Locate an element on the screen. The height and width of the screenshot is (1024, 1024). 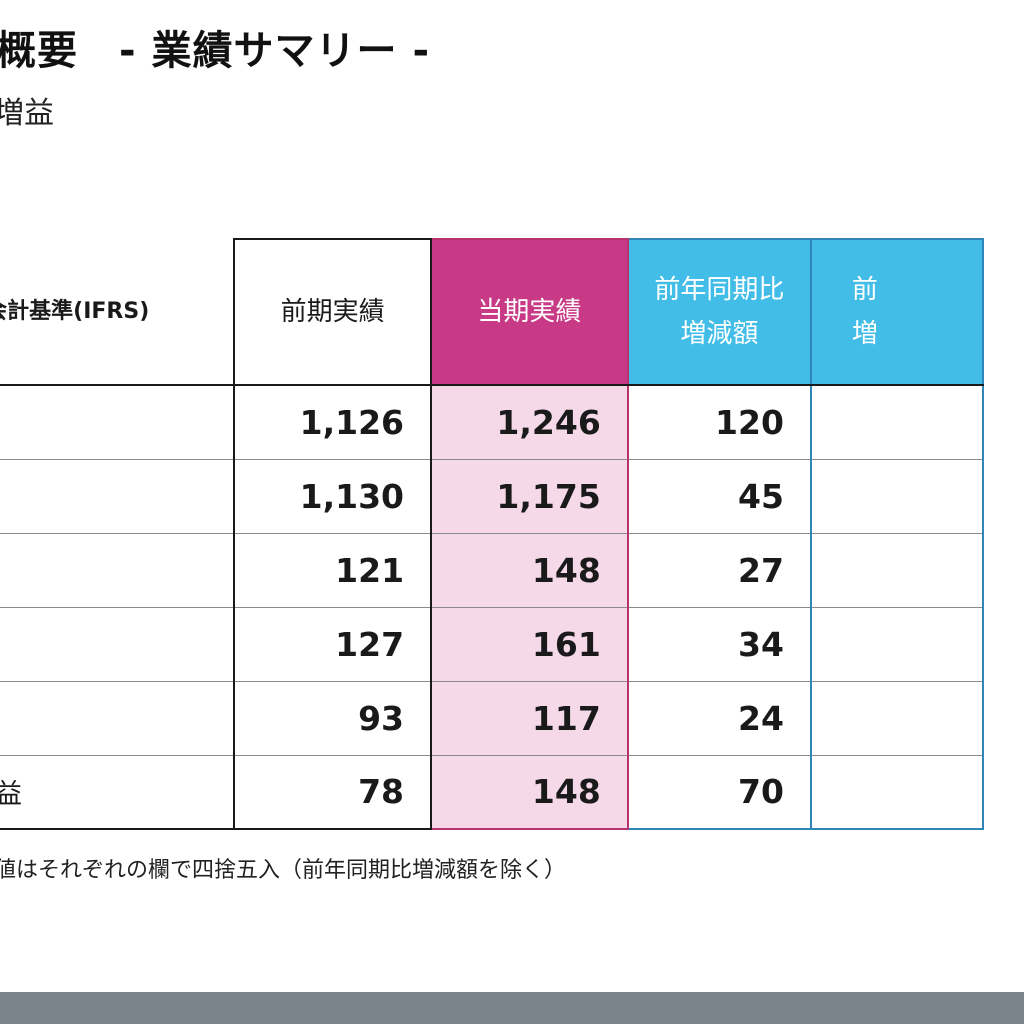
table-row: 益 127 161 34 is located at coordinates (492, 644).